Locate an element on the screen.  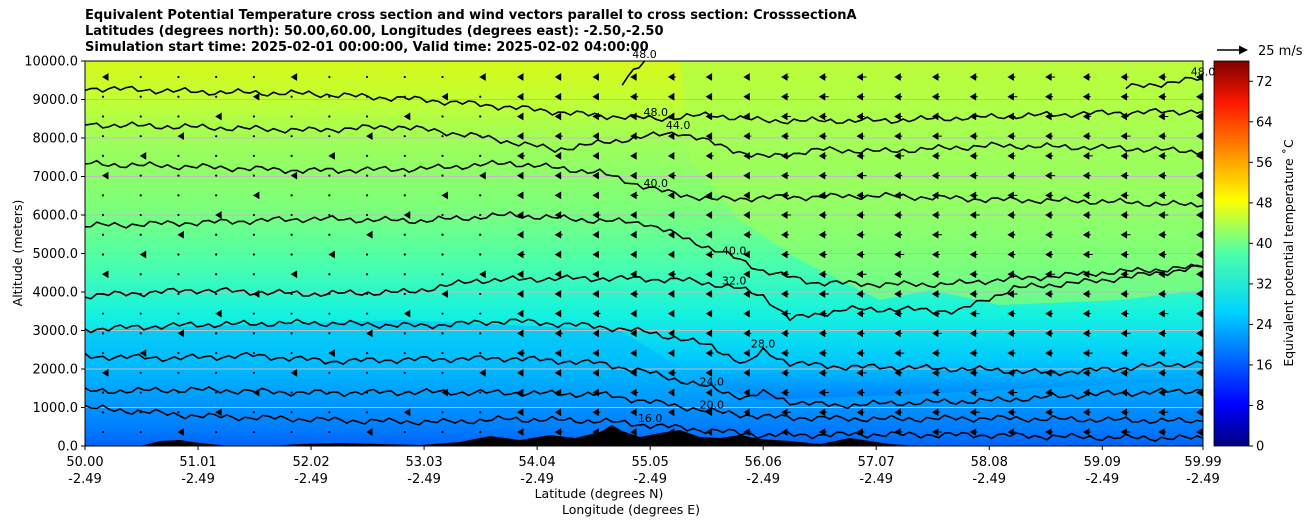
x-tick-label-lat: 59.99 is located at coordinates (1202, 462).